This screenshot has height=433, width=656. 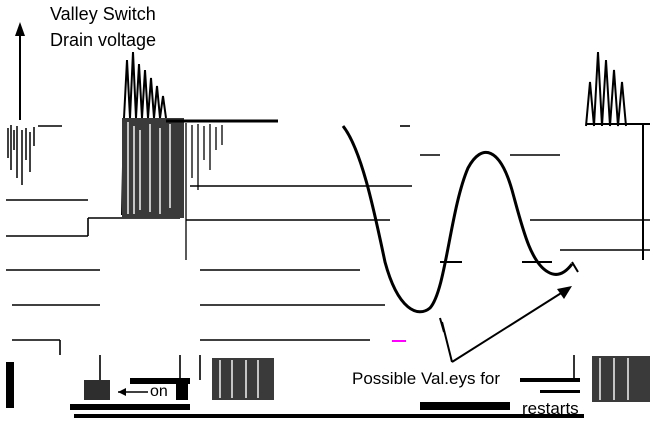 I want to click on gate-pulse-edges, so click(x=337, y=367).